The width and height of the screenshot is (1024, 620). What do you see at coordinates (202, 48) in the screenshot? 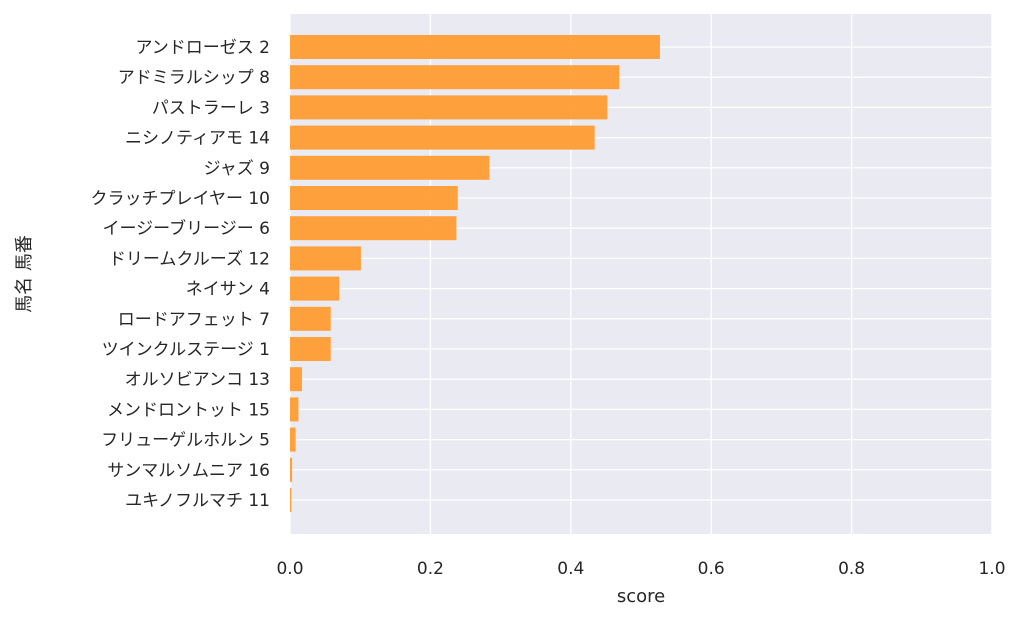
I see `y-tick-label: アンドローゼス 2` at bounding box center [202, 48].